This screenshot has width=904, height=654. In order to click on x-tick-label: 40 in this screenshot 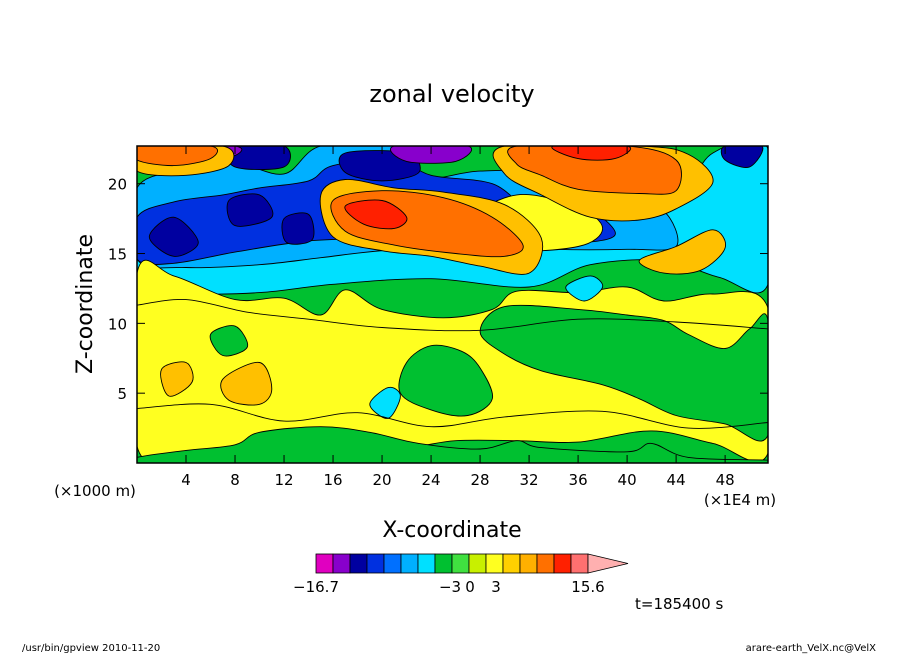, I will do `click(627, 480)`.